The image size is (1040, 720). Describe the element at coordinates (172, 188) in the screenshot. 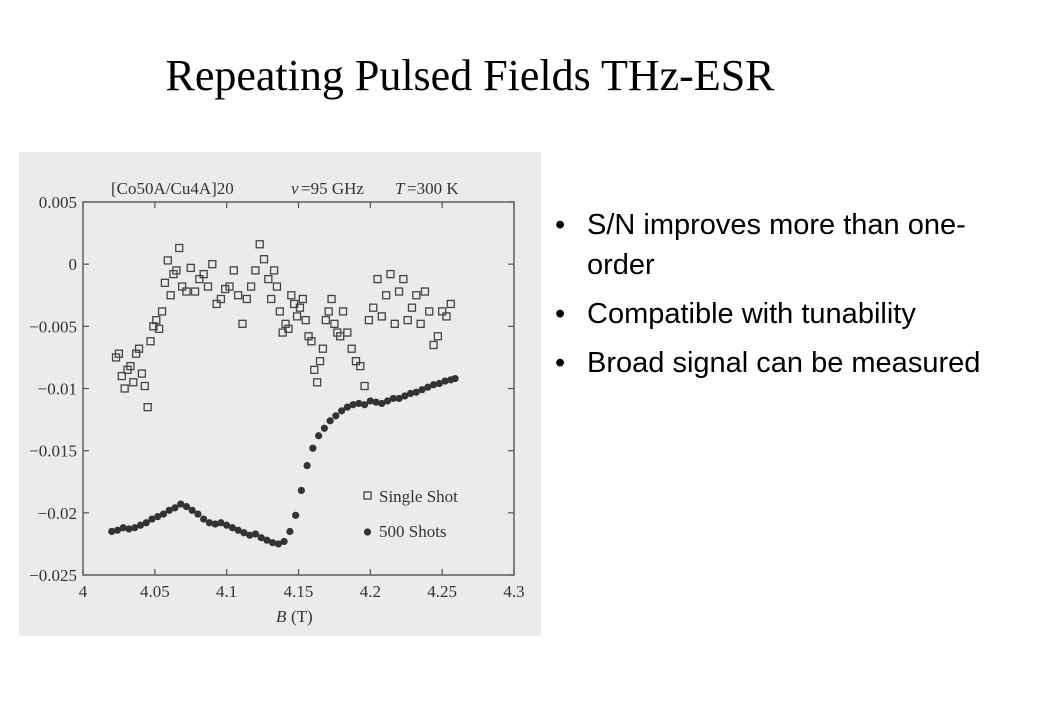

I see `chart-header-sample: [Co50A/Cu4A]20` at that location.